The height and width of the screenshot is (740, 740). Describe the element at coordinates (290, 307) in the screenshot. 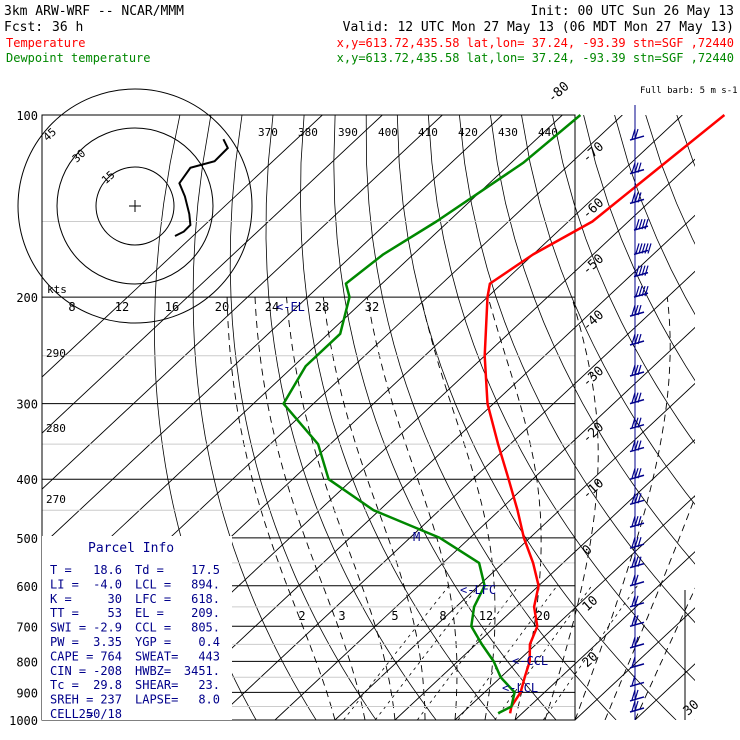

I see `level-marker: <-EL` at that location.